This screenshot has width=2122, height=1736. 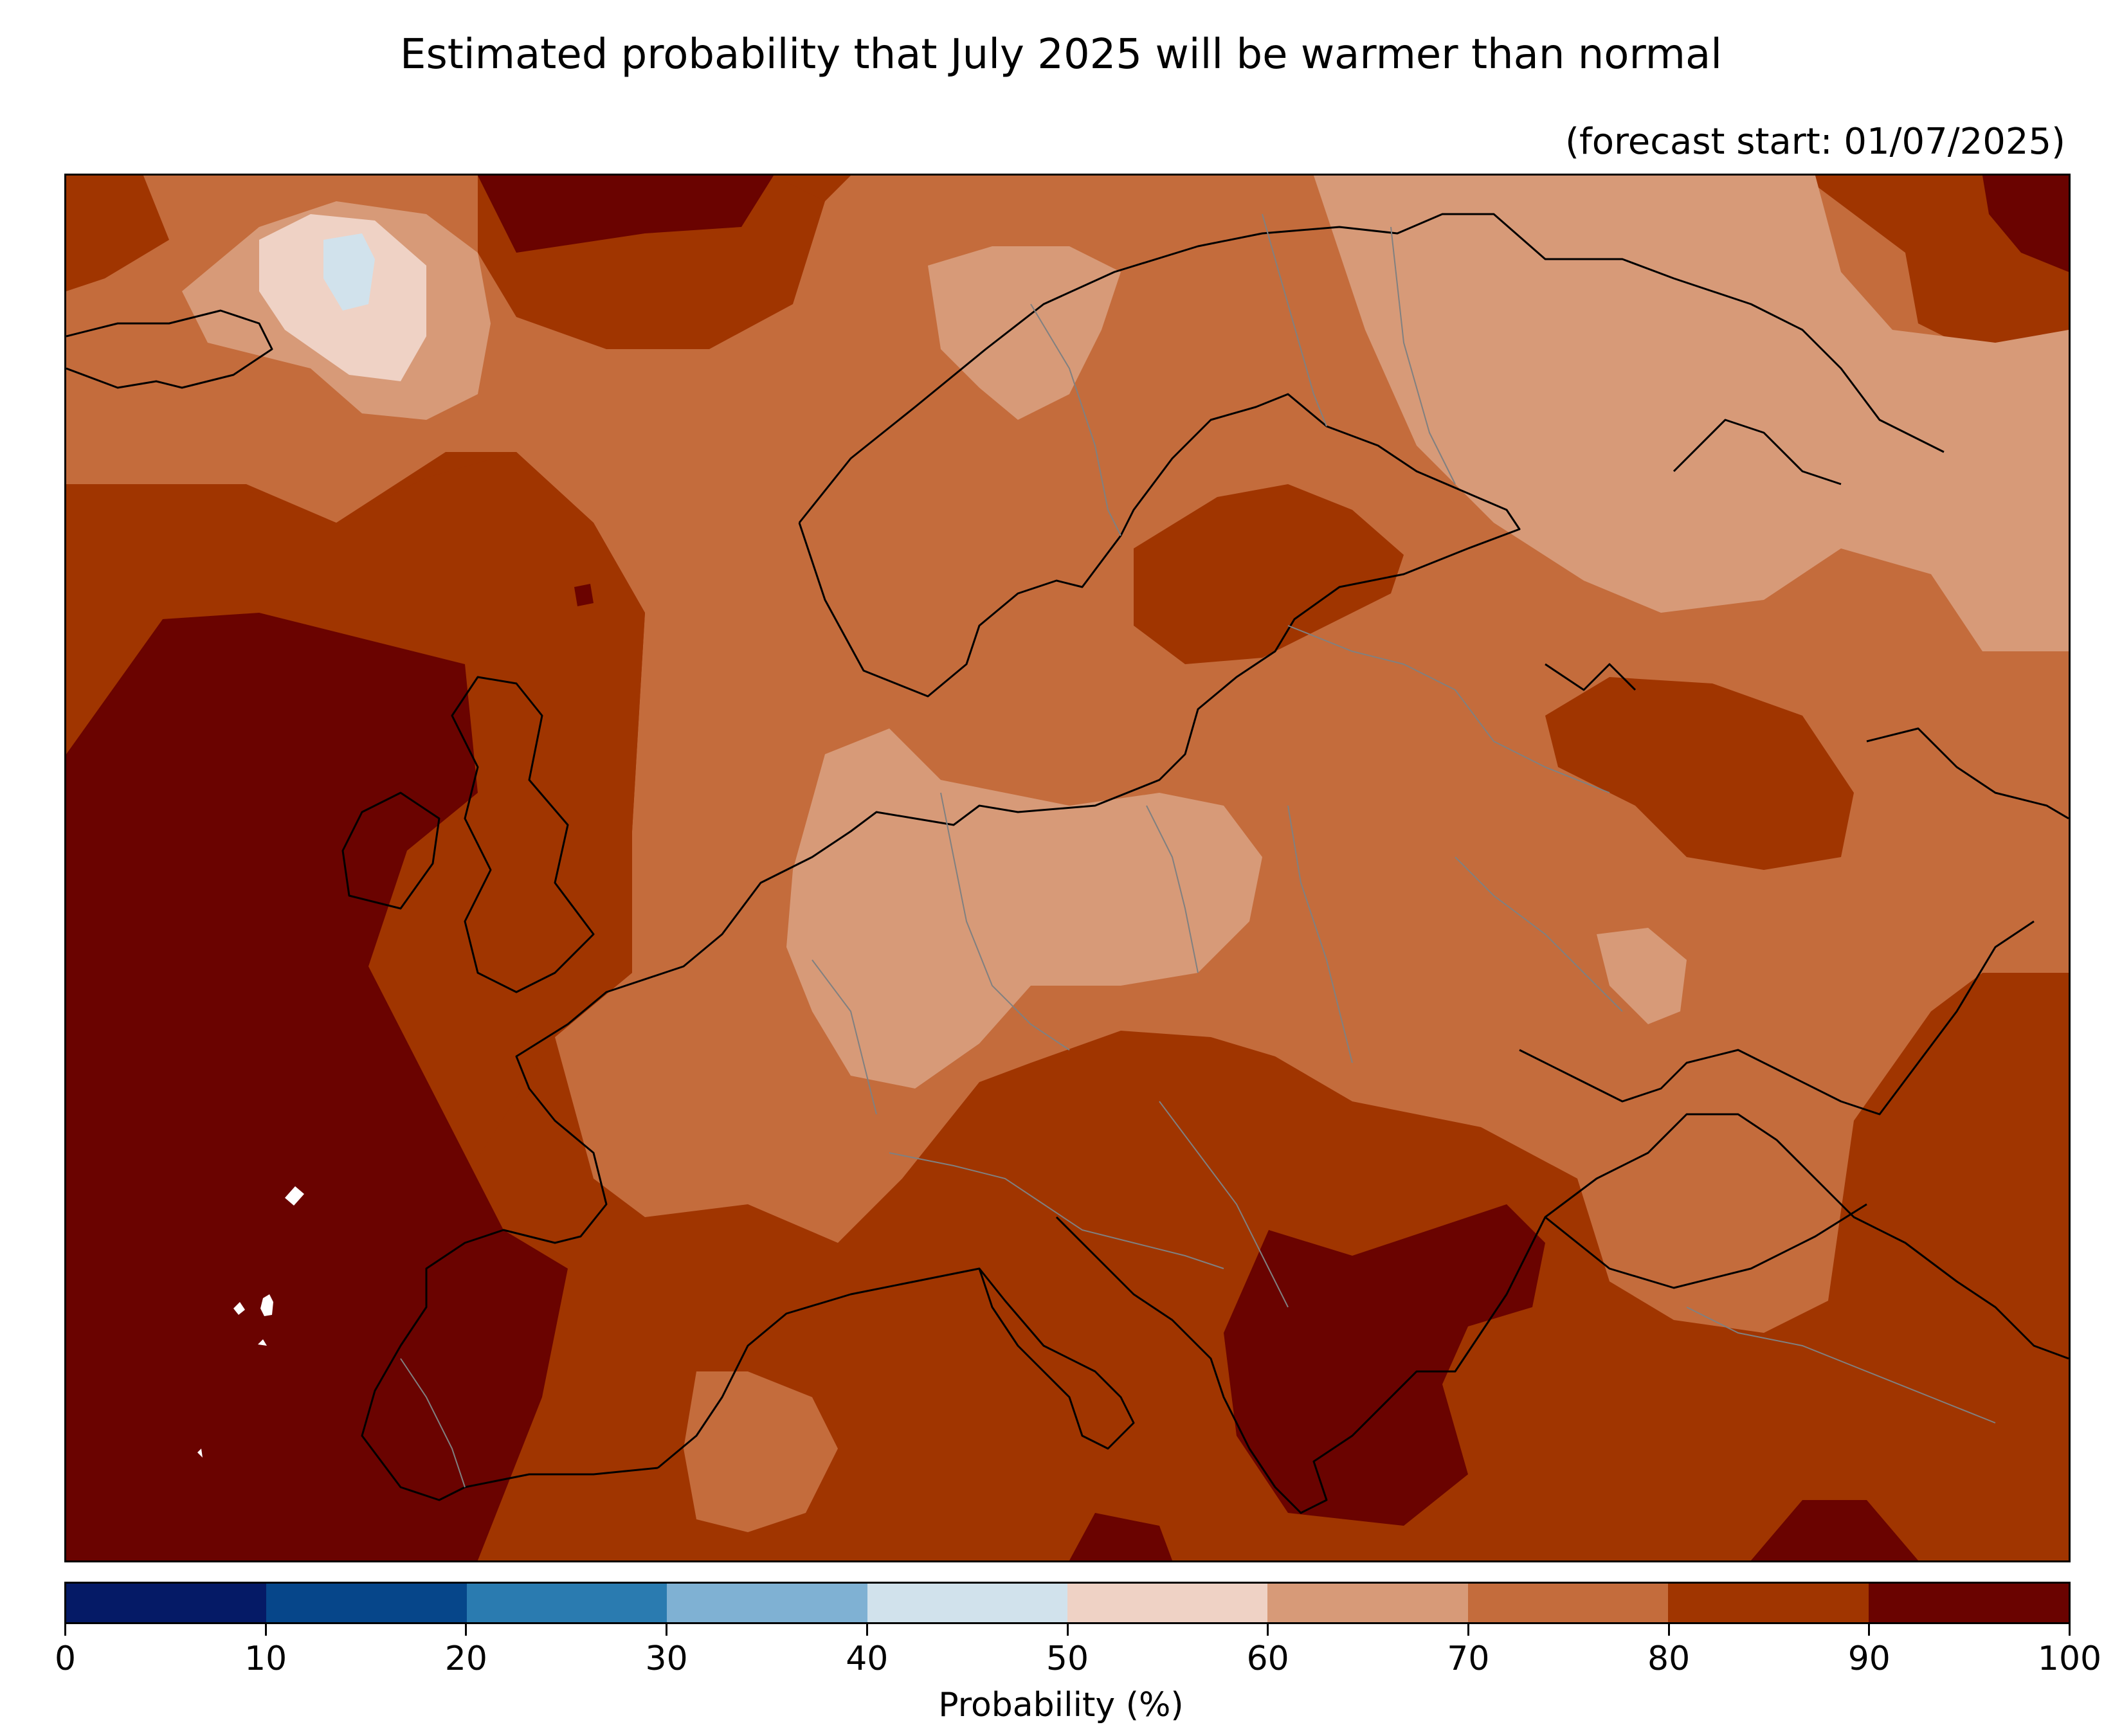 I want to click on region-90-100-balkans, so click(x=1384, y=1365).